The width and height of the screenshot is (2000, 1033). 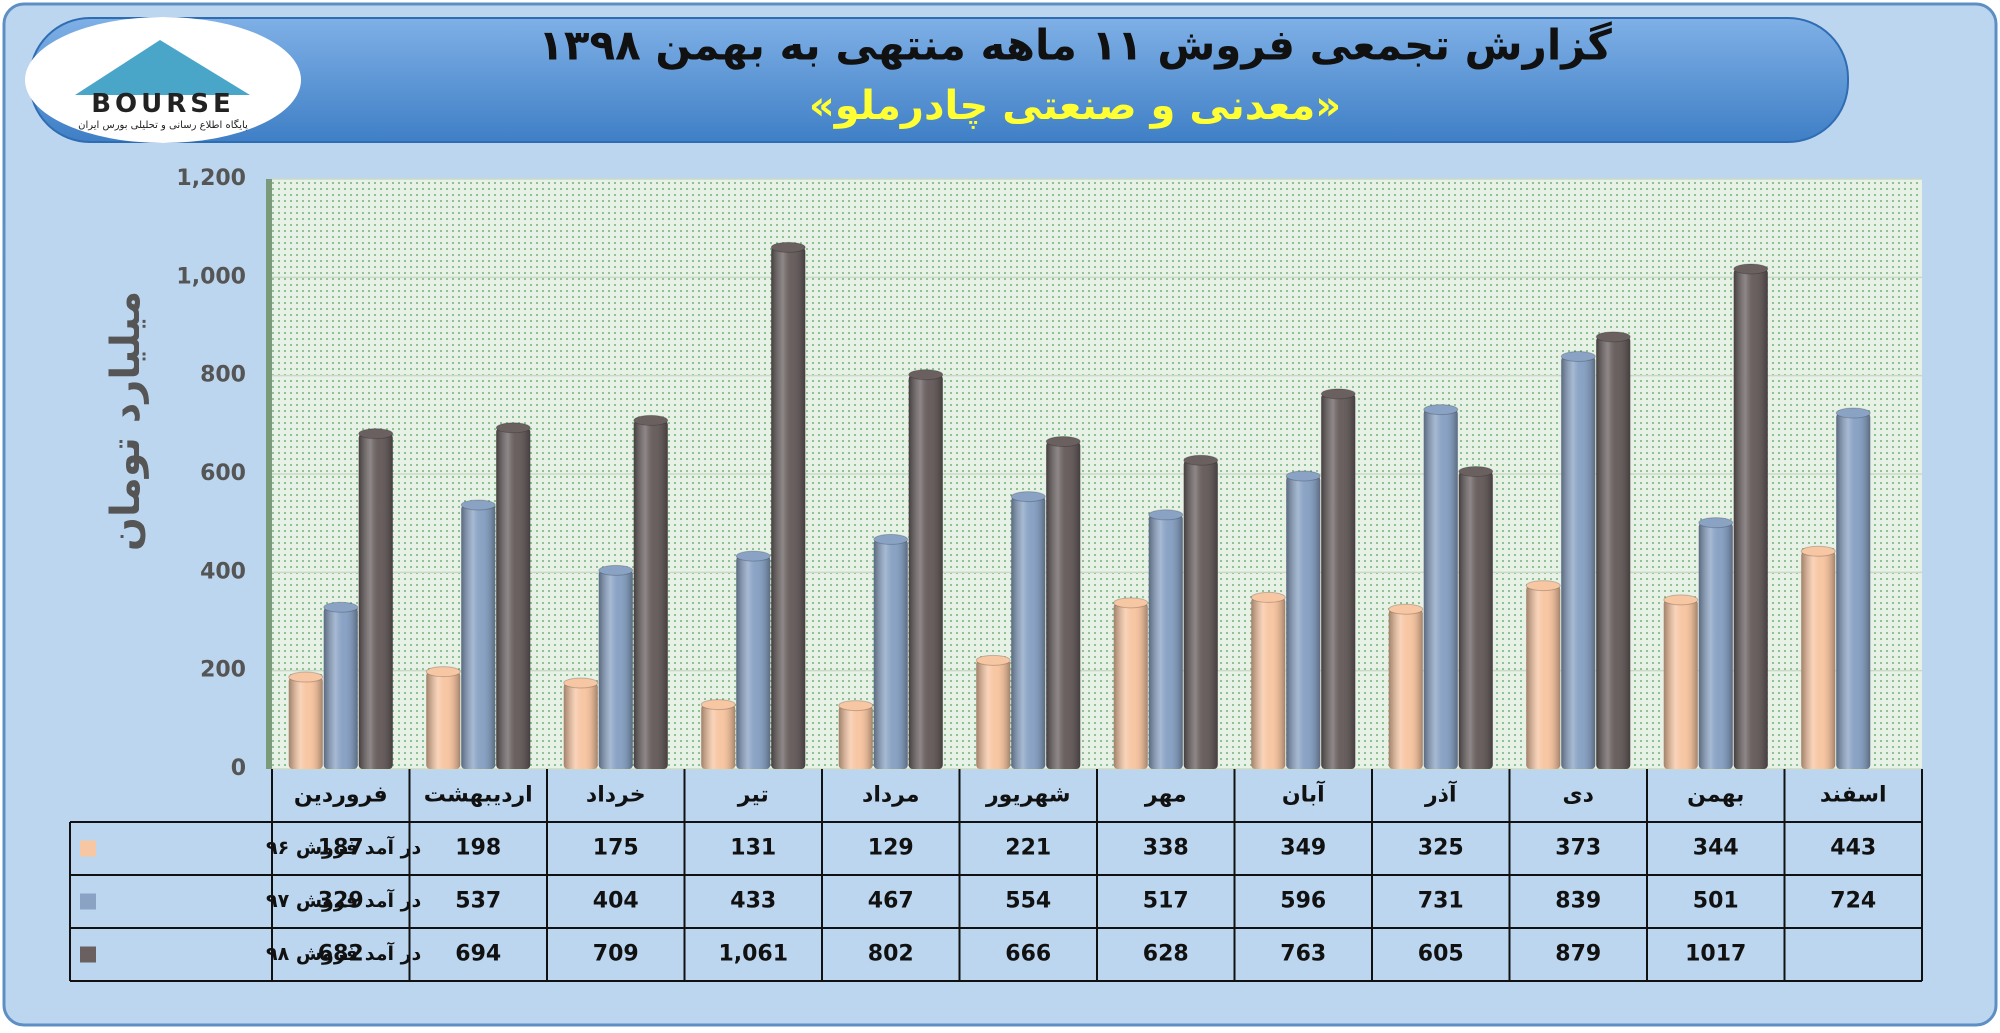 What do you see at coordinates (1303, 901) in the screenshot?
I see `table-cell: 596` at bounding box center [1303, 901].